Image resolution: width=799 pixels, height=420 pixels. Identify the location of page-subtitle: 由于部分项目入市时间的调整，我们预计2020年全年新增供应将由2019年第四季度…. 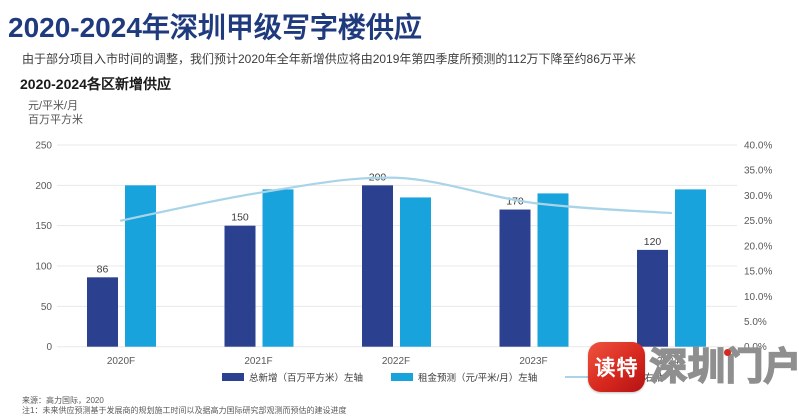
(329, 59).